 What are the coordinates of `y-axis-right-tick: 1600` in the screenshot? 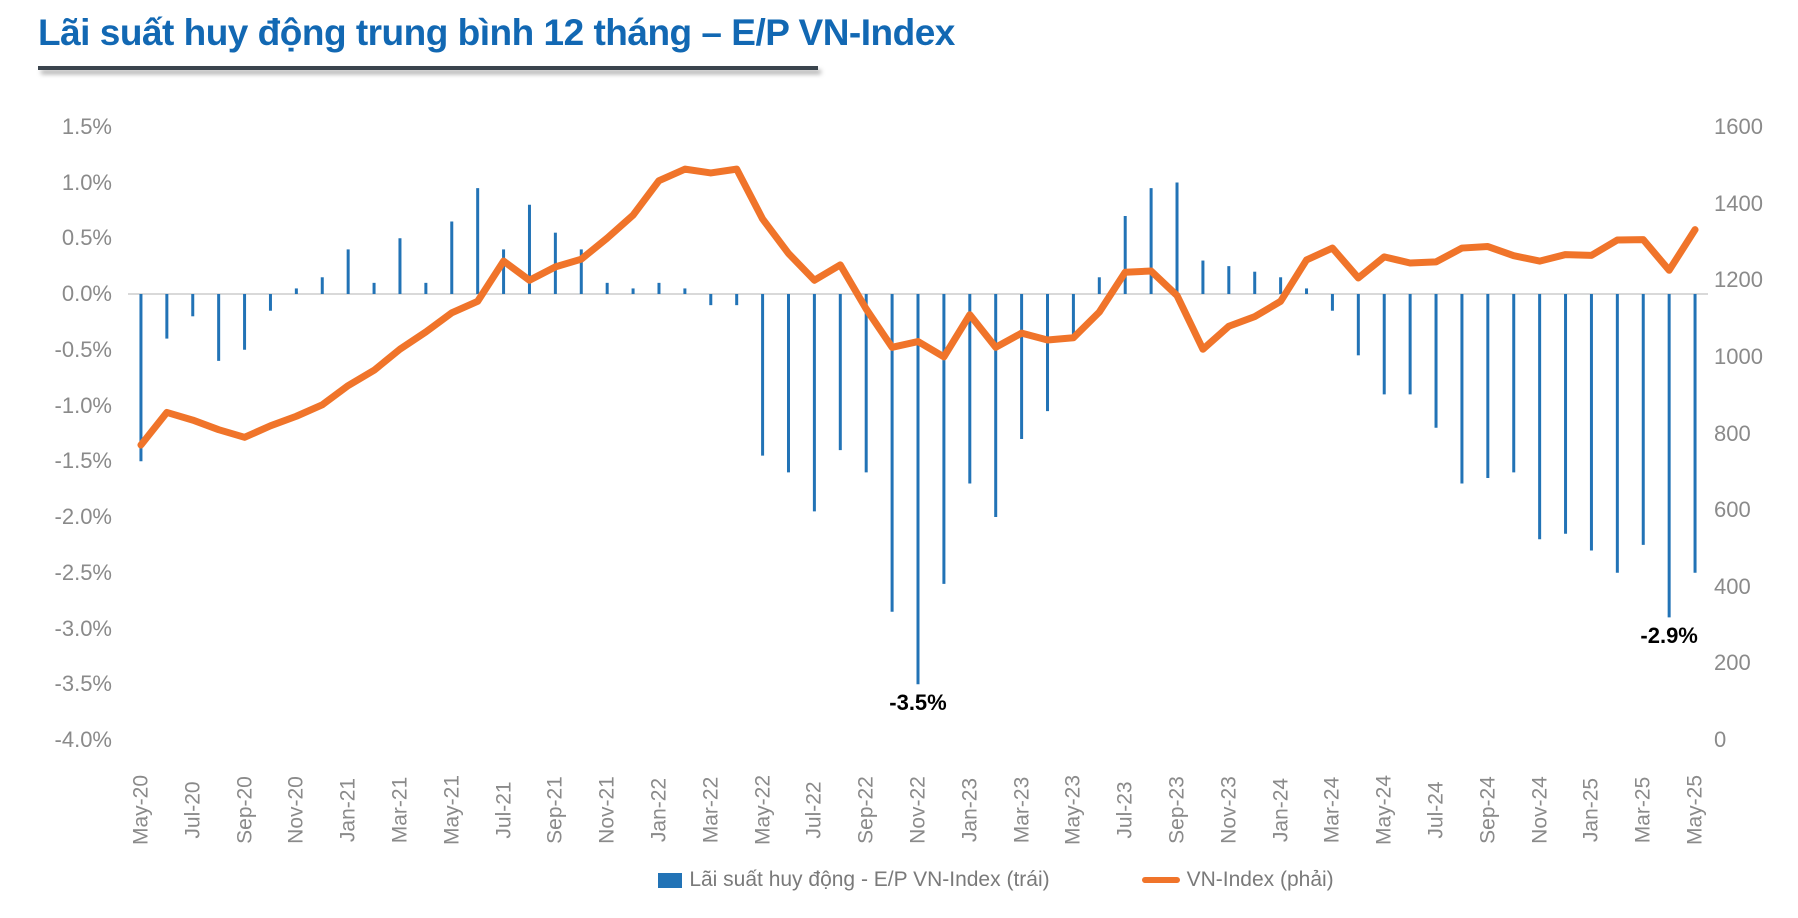 It's located at (1738, 126).